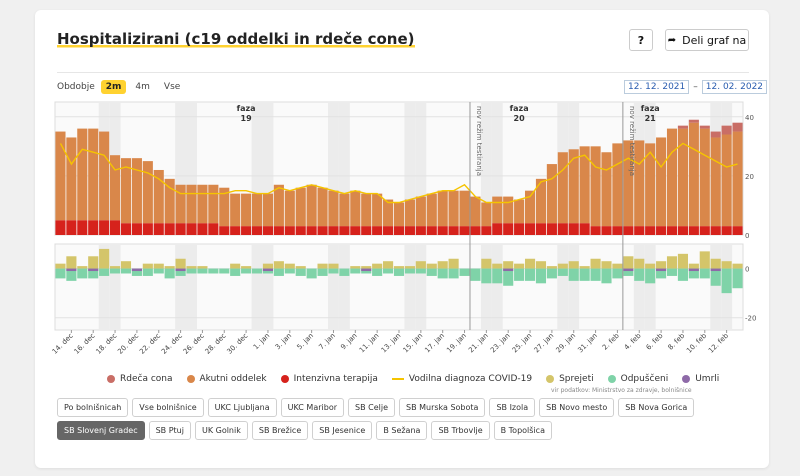 The image size is (800, 476). I want to click on legend-item-discharged: Odpuščeni, so click(637, 379).